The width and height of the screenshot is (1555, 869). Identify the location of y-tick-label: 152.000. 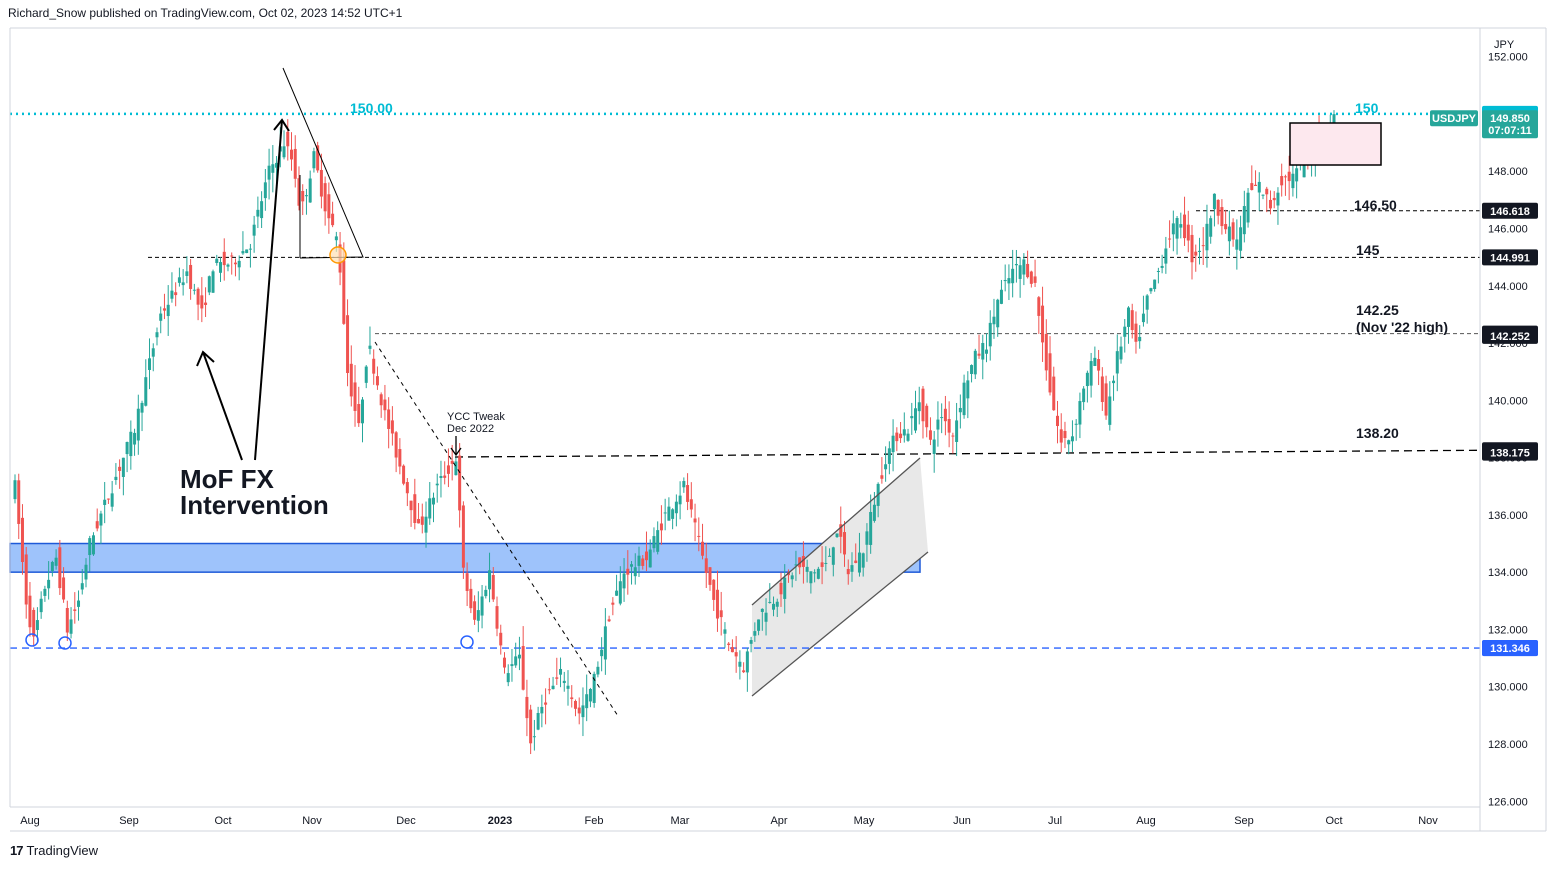
(1508, 58).